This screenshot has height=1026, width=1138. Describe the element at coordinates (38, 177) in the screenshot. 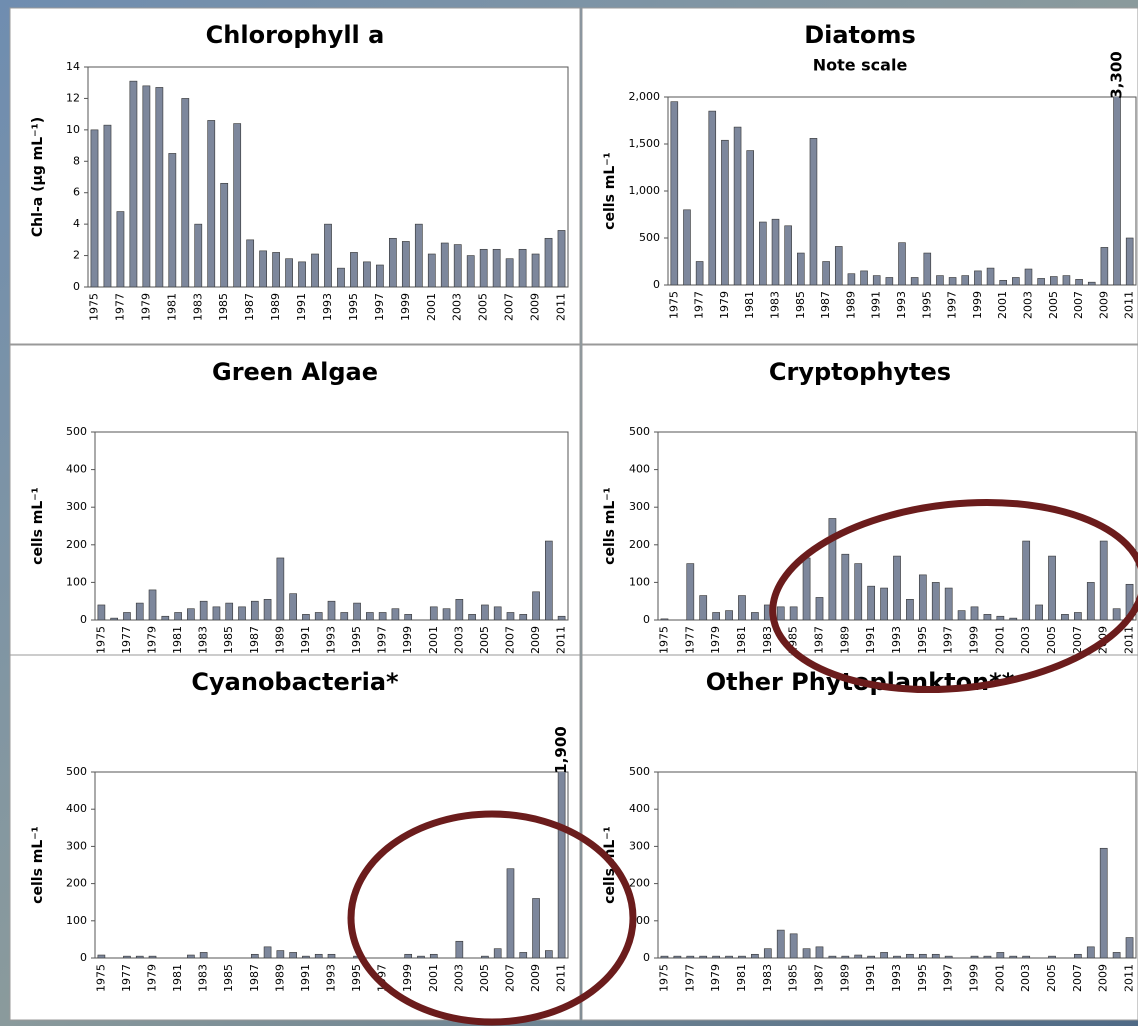

I see `y-axis-label: Chl-a (µg mL⁻¹)` at that location.